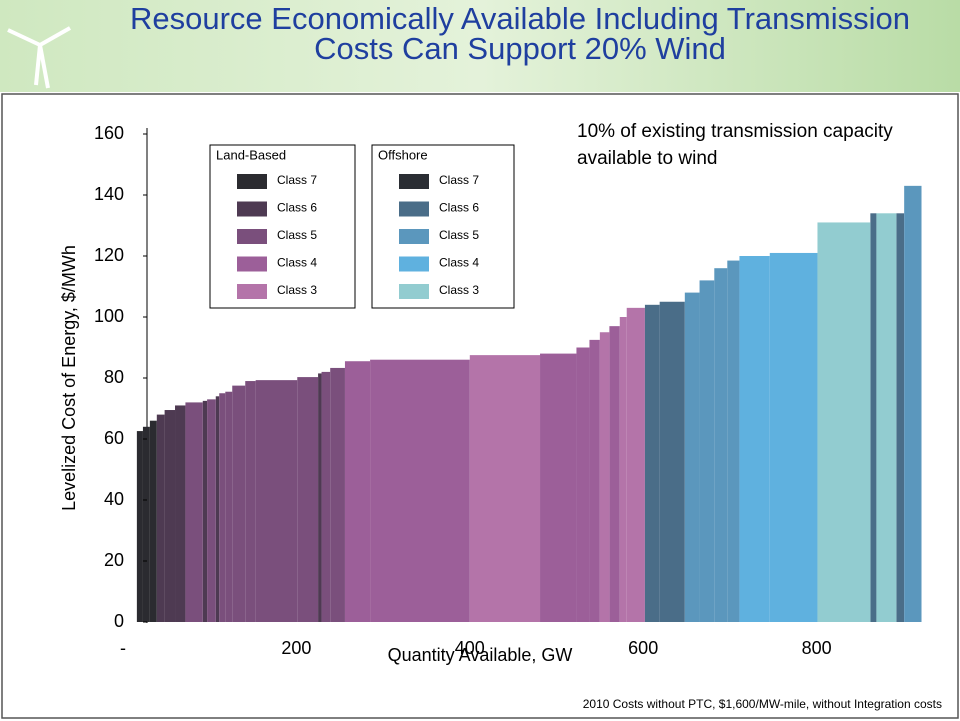 This screenshot has height=721, width=960. I want to click on y-tick-label: 60, so click(114, 438).